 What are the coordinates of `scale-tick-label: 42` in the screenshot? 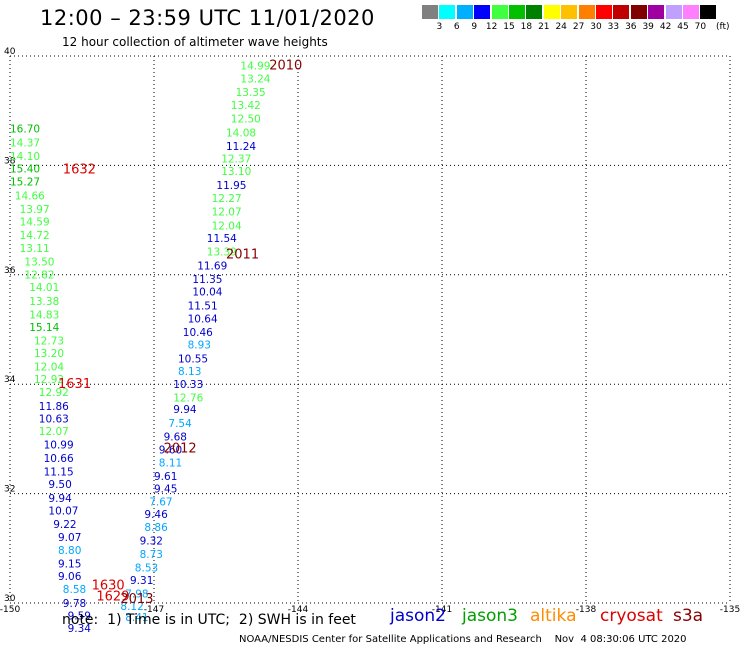 It's located at (665, 27).